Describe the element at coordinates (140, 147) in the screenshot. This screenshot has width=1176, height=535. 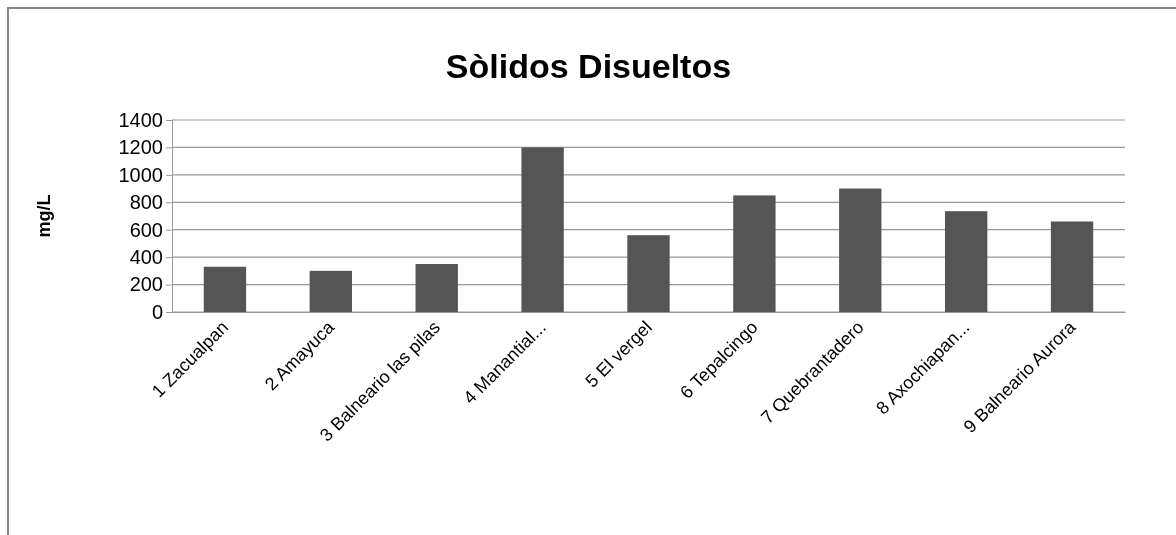
I see `y-tick-label: 1200` at that location.